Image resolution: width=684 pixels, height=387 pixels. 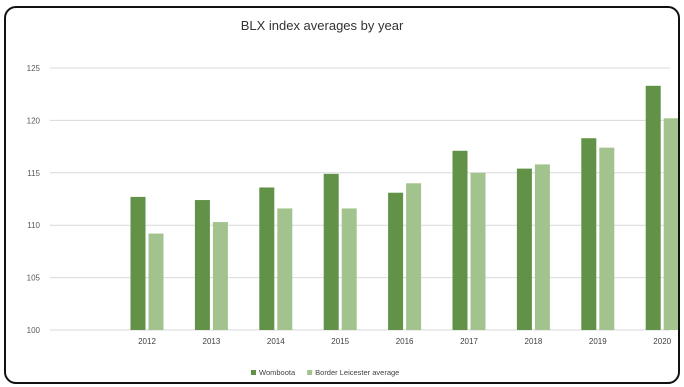 I want to click on legend-swatch-womboota, so click(x=253, y=372).